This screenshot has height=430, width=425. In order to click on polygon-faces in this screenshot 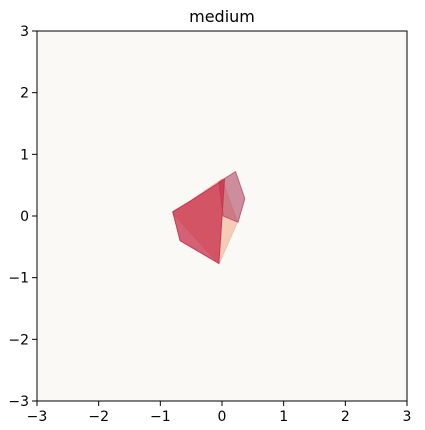, I will do `click(209, 218)`.